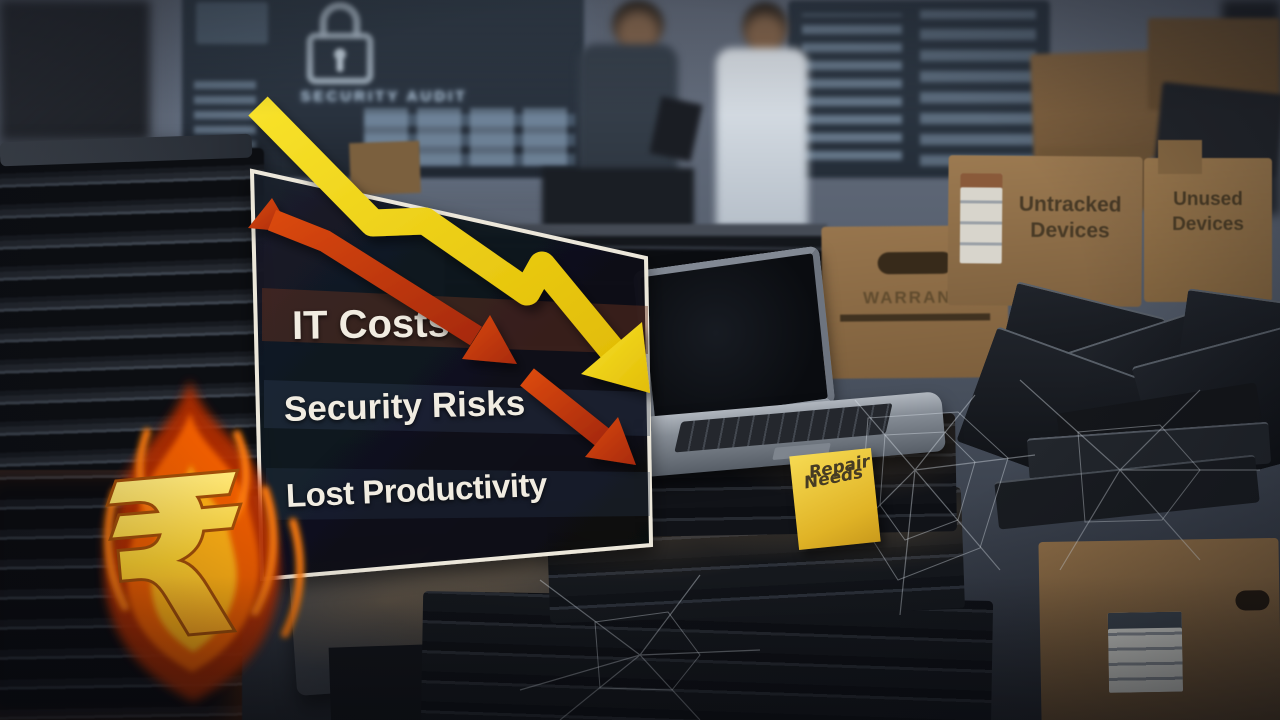  I want to click on laptop-stack-left-lower, so click(121, 595).